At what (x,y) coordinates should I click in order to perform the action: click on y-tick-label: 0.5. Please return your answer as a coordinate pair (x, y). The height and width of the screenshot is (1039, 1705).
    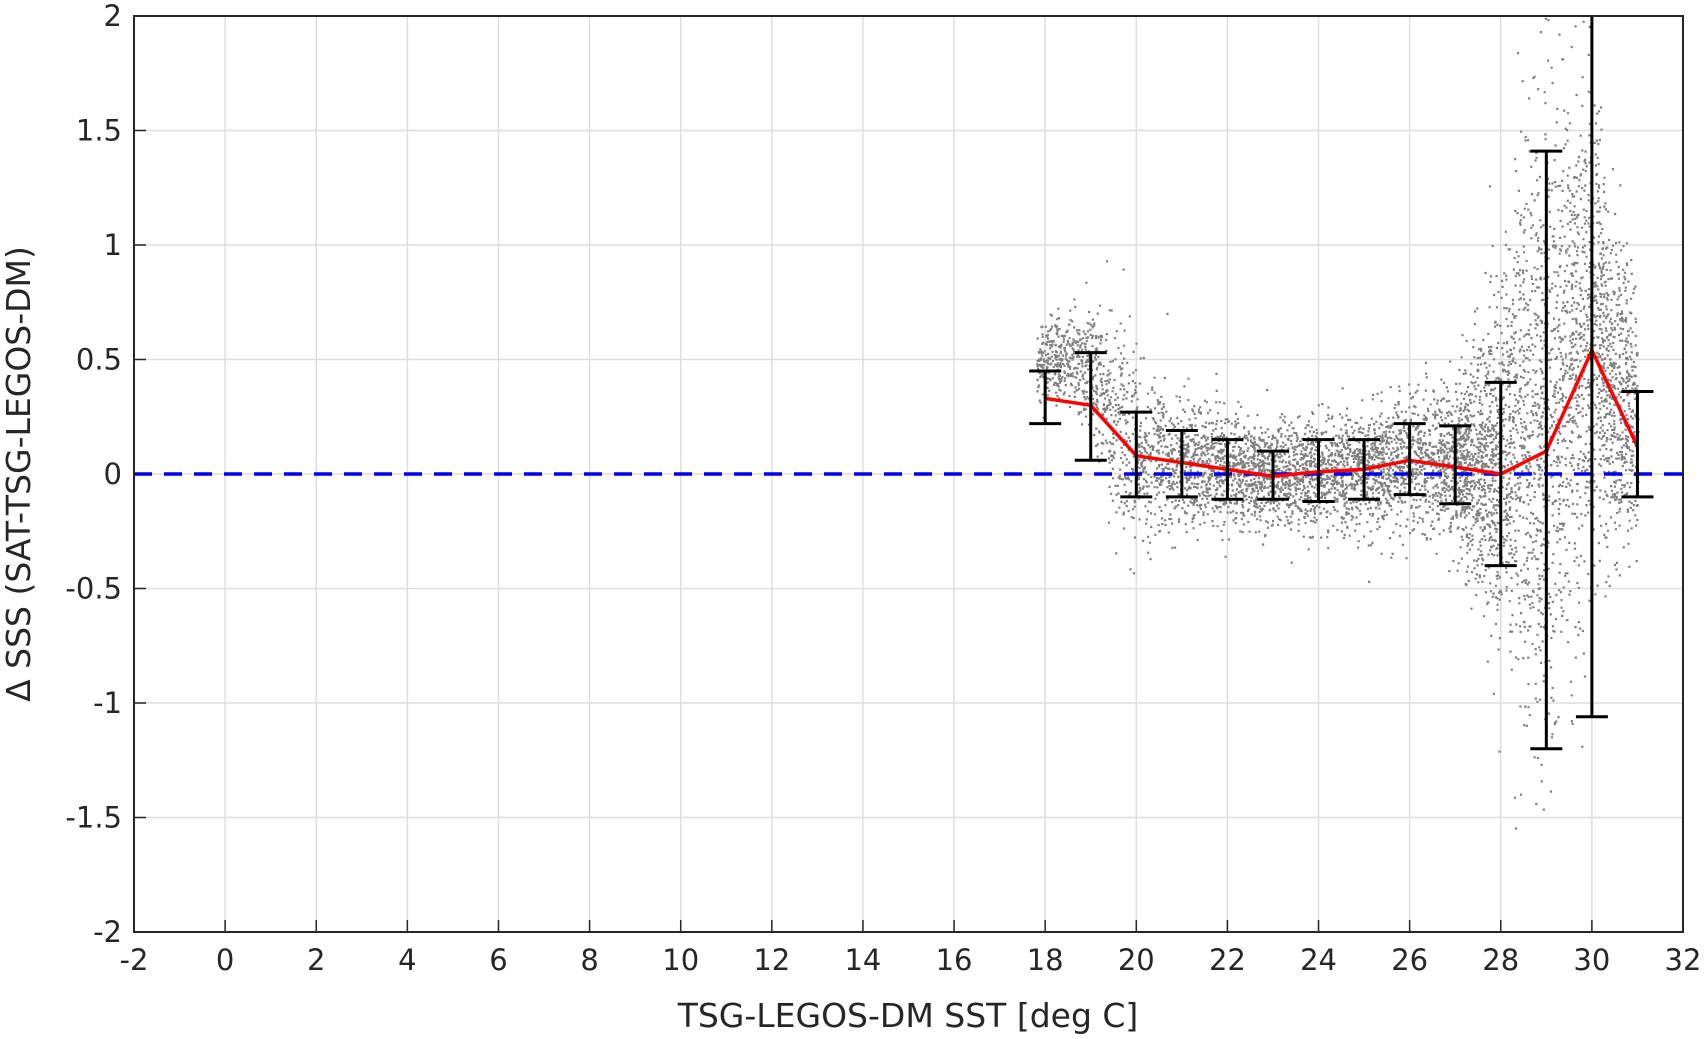
    Looking at the image, I should click on (99, 360).